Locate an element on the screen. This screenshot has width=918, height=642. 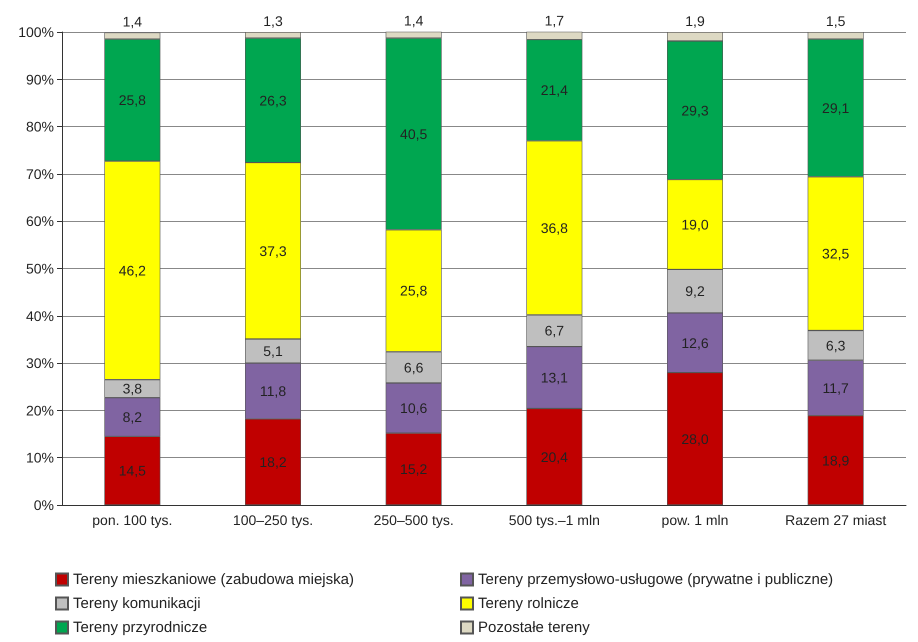
y-tick-label: 0% is located at coordinates (44, 505).